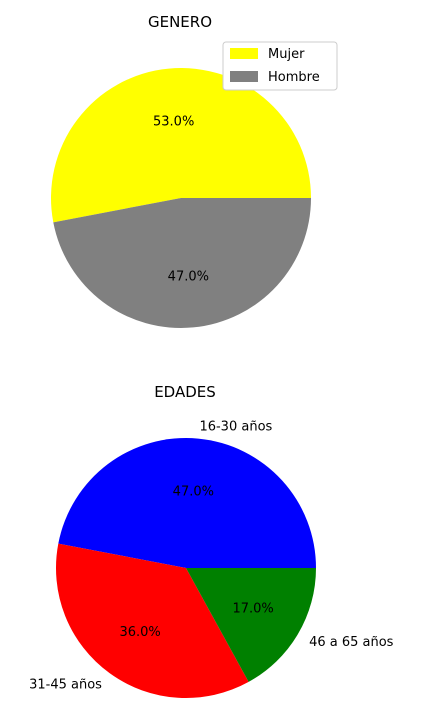 Image resolution: width=444 pixels, height=719 pixels. I want to click on pie-slice-16-30-a-os, so click(187, 503).